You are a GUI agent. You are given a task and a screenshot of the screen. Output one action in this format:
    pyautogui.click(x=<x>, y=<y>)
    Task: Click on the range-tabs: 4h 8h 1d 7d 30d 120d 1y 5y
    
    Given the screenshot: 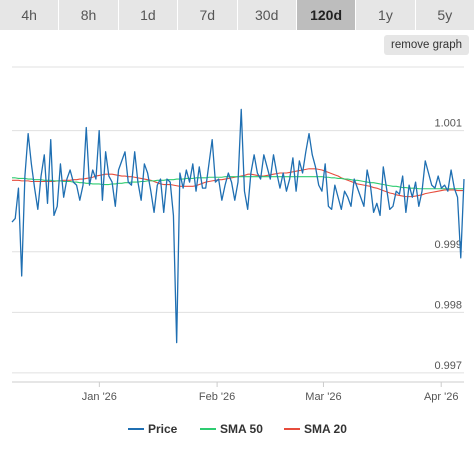 What is the action you would take?
    pyautogui.click(x=237, y=15)
    